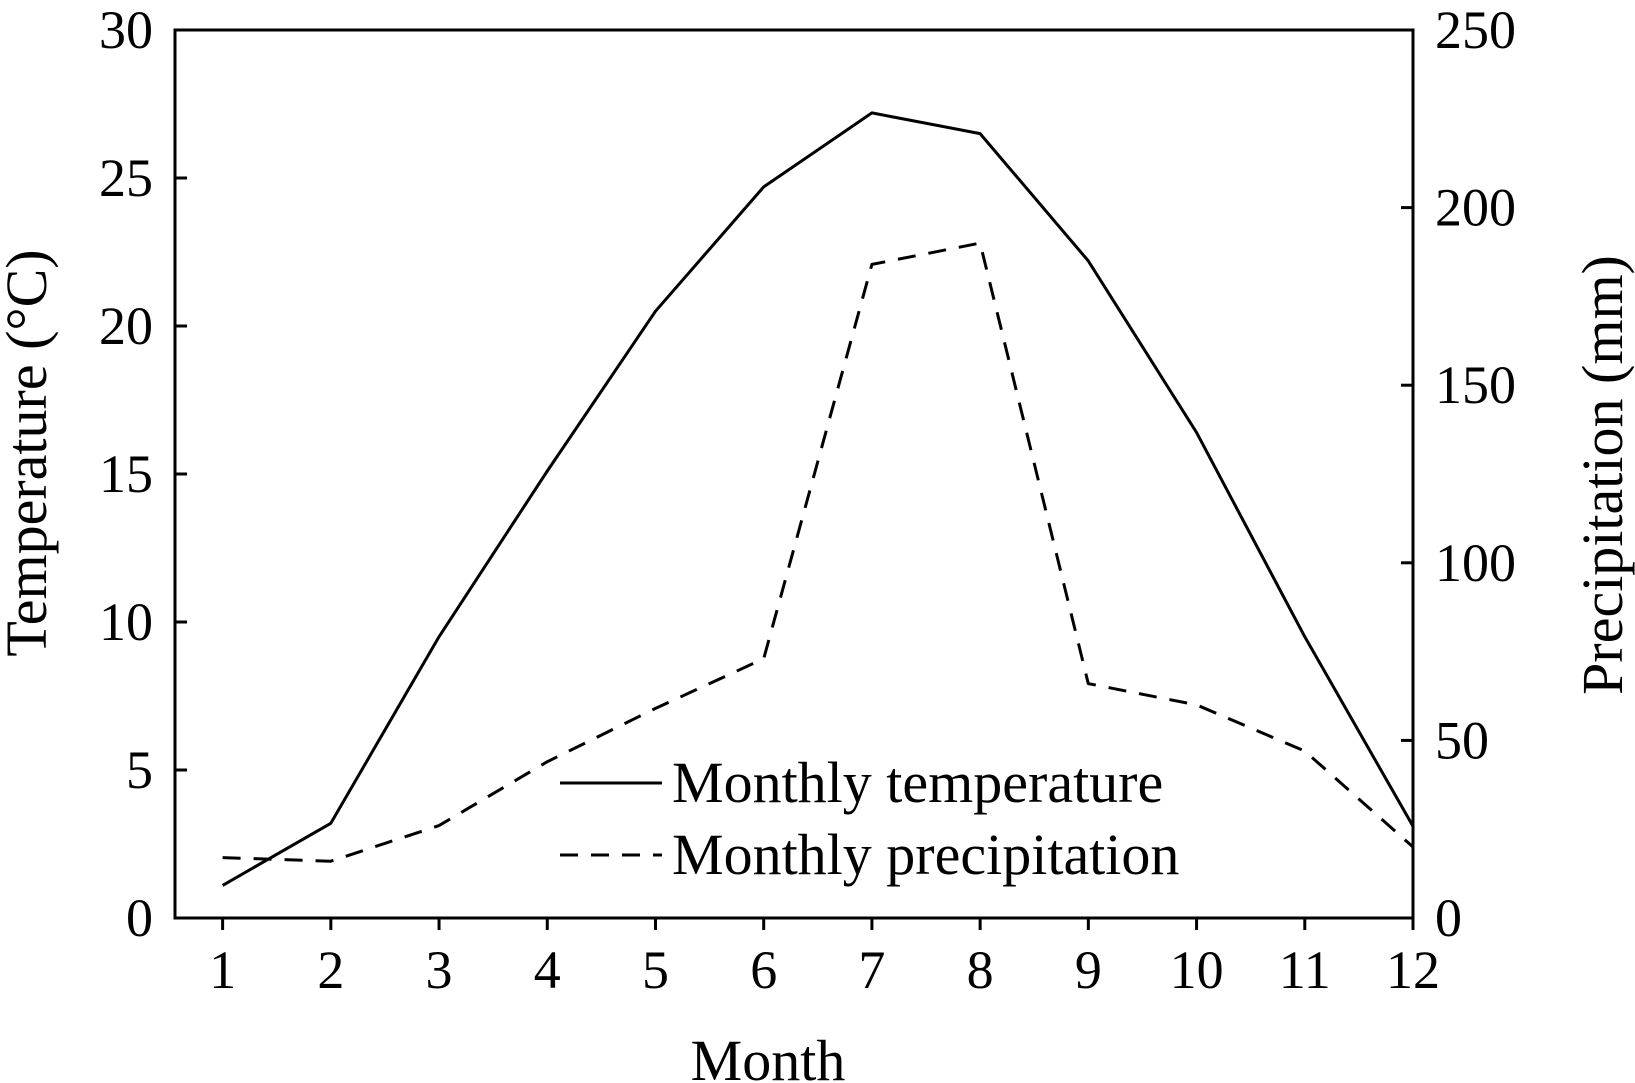 The height and width of the screenshot is (1083, 1635). Describe the element at coordinates (330, 970) in the screenshot. I see `x-tick-label: 2` at that location.